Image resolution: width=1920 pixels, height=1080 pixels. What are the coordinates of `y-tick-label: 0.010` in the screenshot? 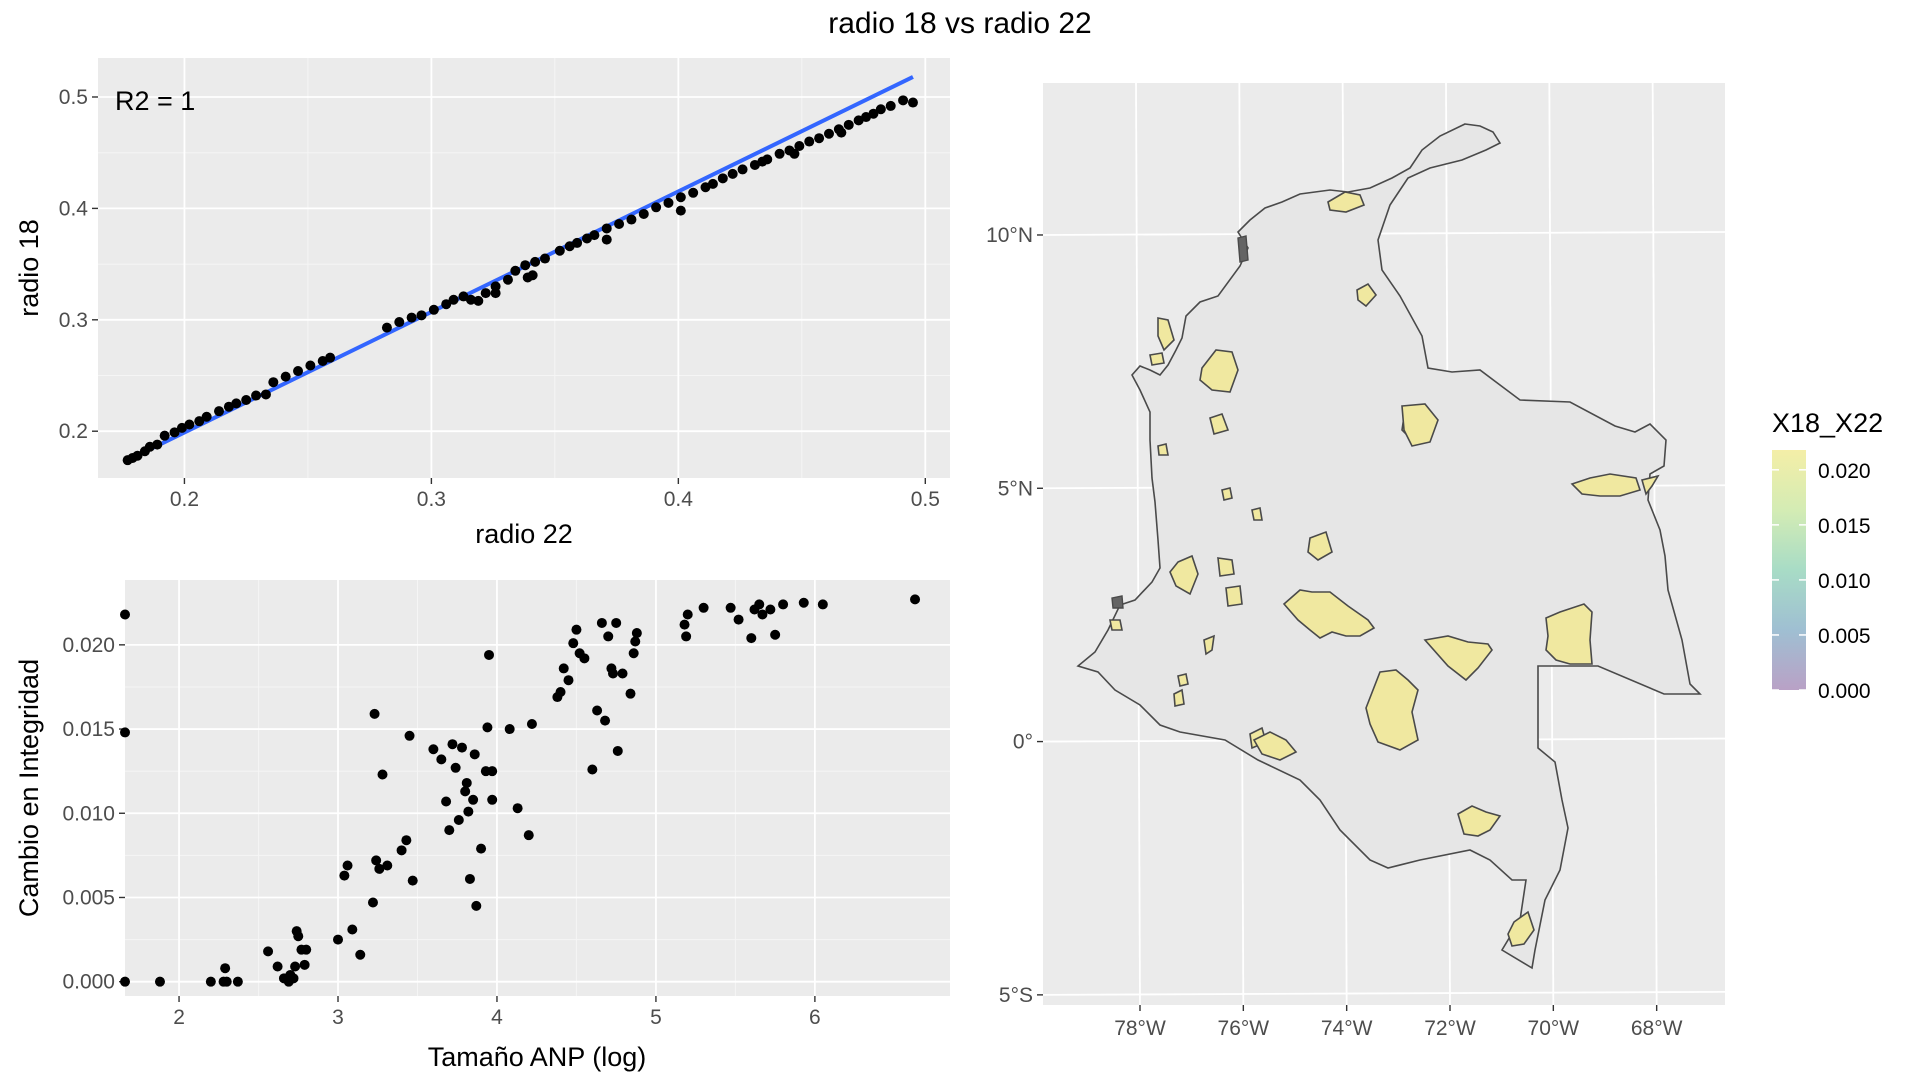 It's located at (88, 813).